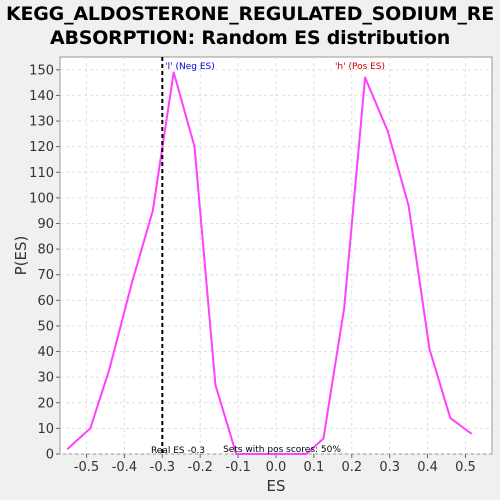  I want to click on y-tick-label: 100, so click(41, 198).